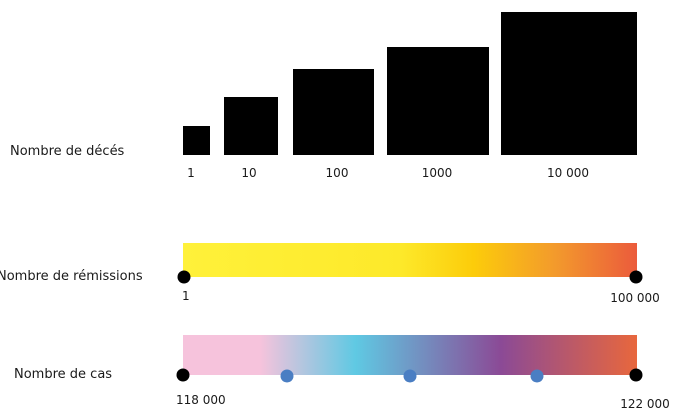 This screenshot has width=673, height=414. I want to click on deaths-label: Nombre de décés, so click(67, 151).